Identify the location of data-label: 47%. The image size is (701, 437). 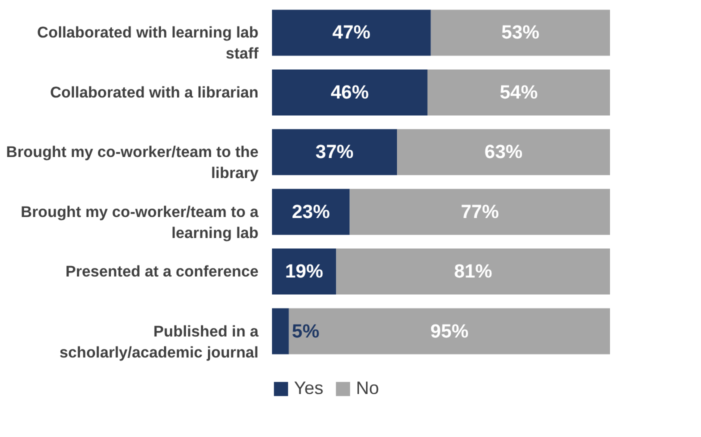
(351, 33).